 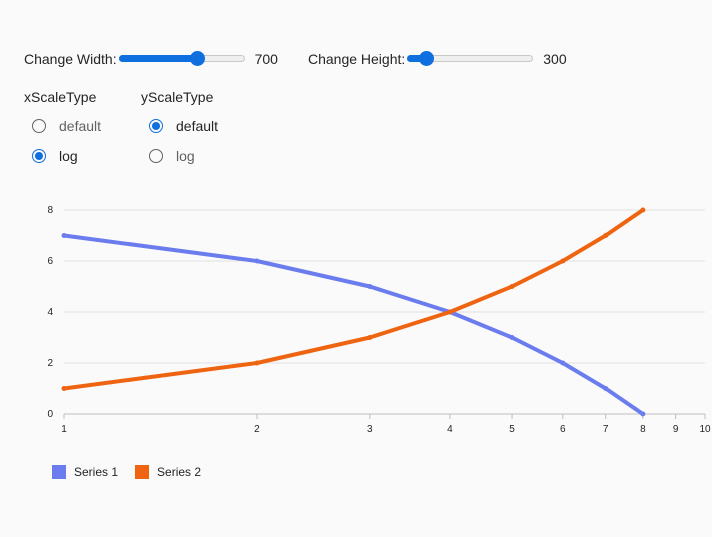 I want to click on x-tick-label: 2, so click(x=257, y=429).